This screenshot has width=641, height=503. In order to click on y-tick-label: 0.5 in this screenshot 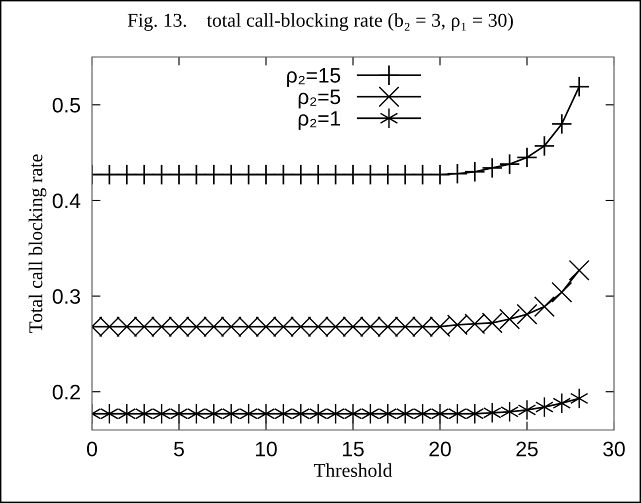, I will do `click(66, 105)`.